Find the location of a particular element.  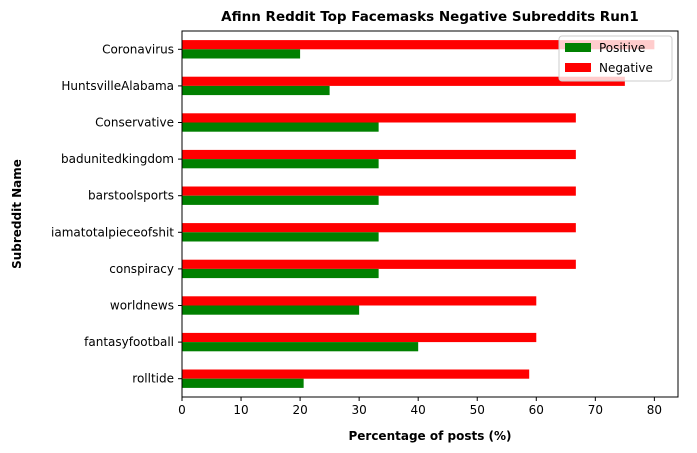

legend-swatch-negative is located at coordinates (578, 67).